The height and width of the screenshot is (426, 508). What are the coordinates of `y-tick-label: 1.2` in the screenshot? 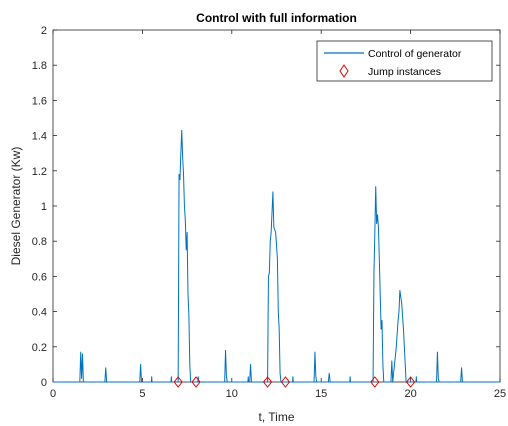 It's located at (39, 172).